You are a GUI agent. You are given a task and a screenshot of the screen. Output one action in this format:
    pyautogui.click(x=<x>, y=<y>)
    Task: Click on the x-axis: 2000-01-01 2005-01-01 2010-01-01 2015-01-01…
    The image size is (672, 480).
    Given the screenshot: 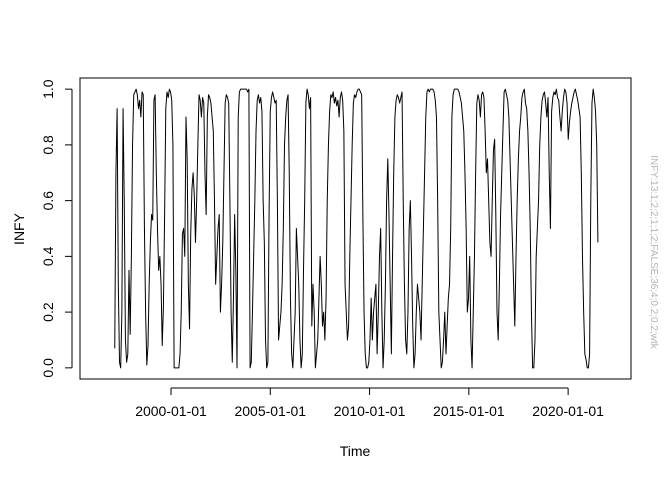 What is the action you would take?
    pyautogui.click(x=369, y=403)
    